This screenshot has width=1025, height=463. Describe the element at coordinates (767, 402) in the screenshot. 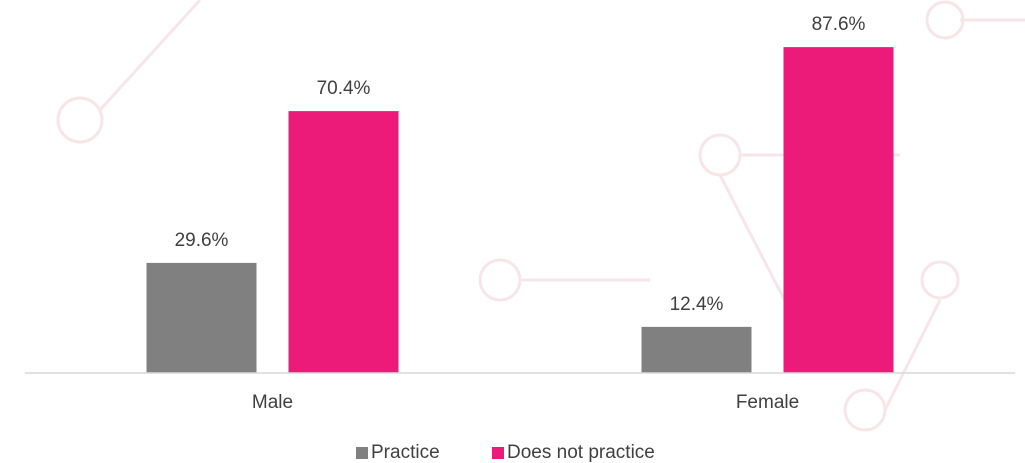

I see `x-tick-label: Female` at that location.